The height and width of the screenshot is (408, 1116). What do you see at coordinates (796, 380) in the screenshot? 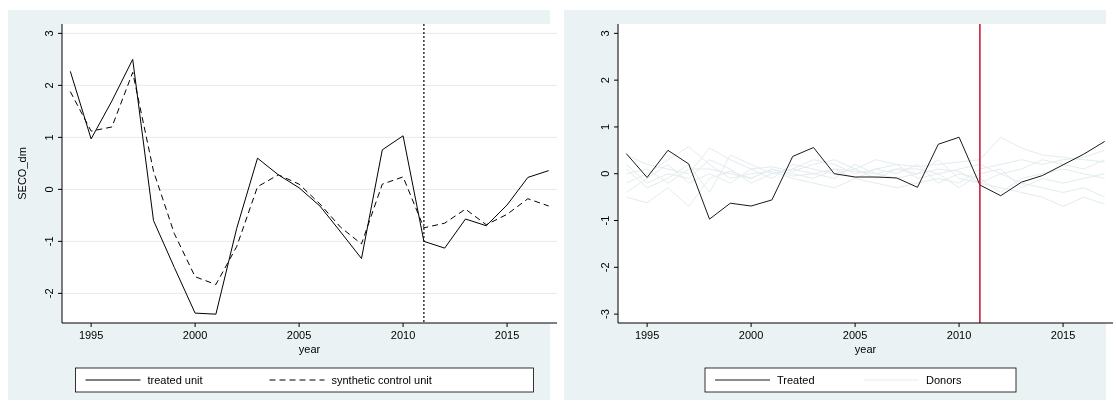
I see `legend-label: Treated` at bounding box center [796, 380].